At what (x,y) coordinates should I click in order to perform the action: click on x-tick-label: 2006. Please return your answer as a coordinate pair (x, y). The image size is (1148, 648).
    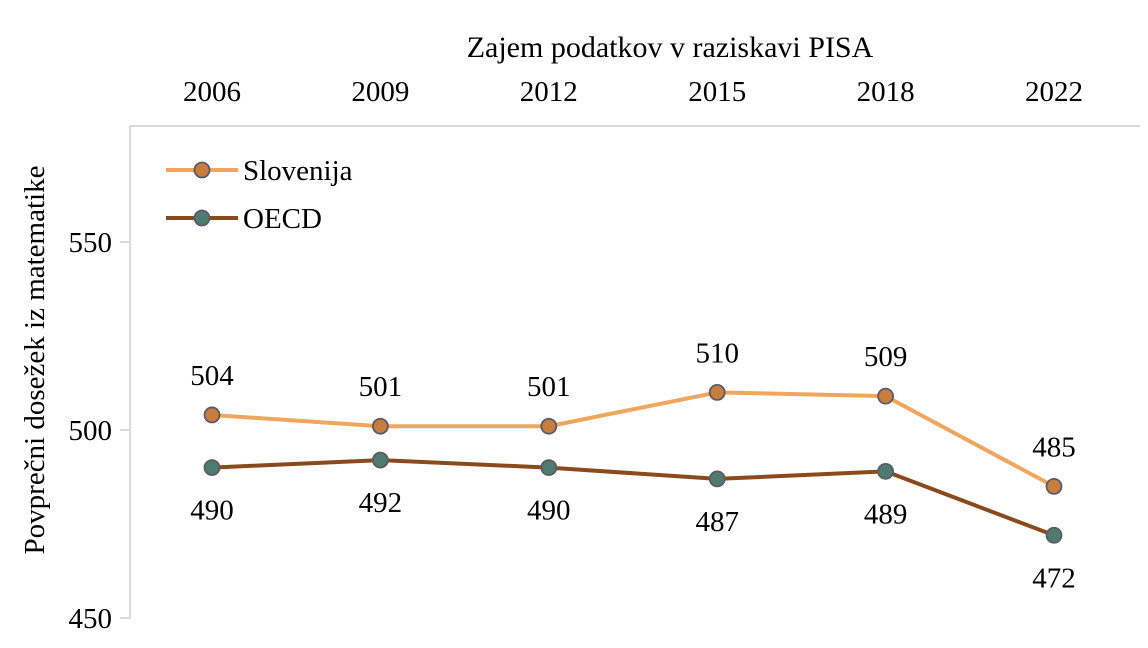
    Looking at the image, I should click on (212, 92).